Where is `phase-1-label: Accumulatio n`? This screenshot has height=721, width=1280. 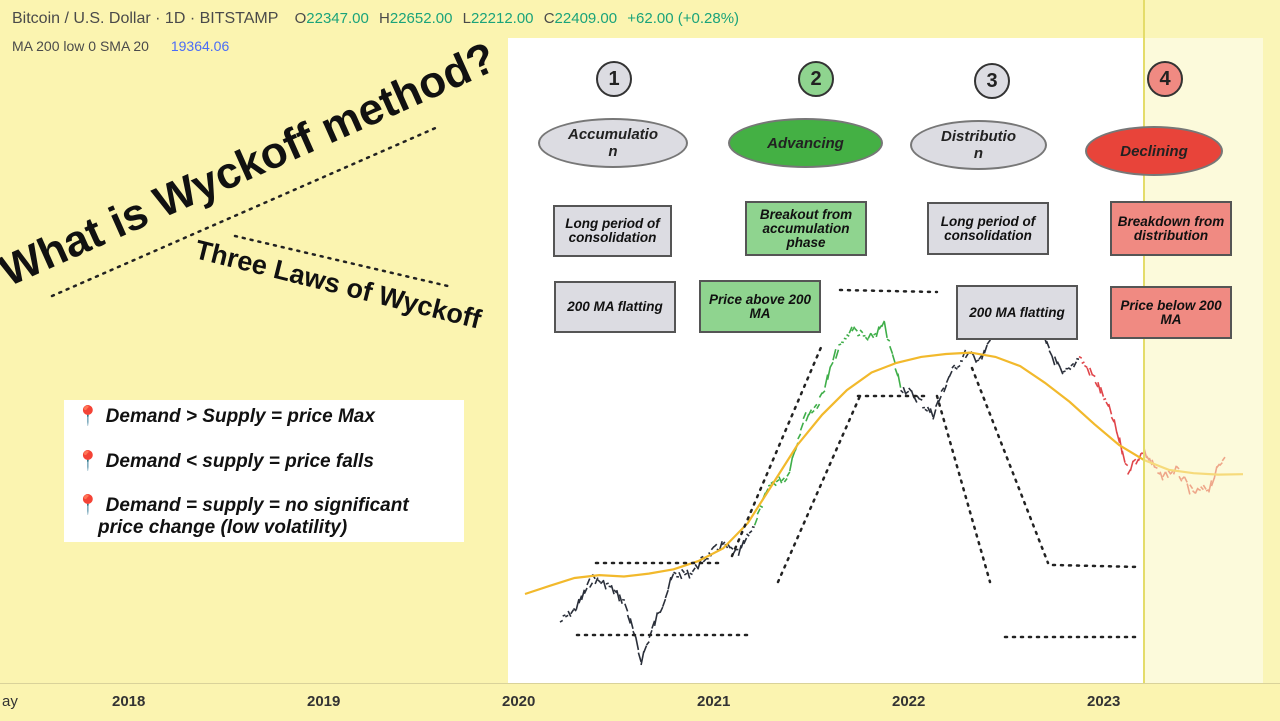
phase-1-label: Accumulatio n is located at coordinates (613, 143).